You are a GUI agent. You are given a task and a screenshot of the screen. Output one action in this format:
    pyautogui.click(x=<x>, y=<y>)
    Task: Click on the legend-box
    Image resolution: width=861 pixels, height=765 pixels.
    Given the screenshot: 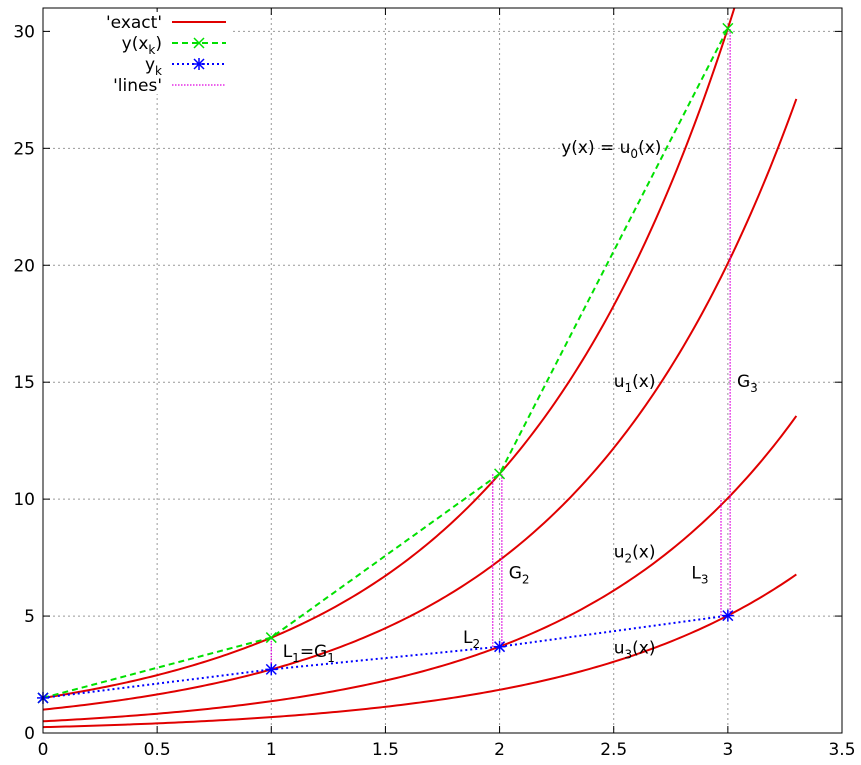 What is the action you would take?
    pyautogui.click(x=140, y=53)
    